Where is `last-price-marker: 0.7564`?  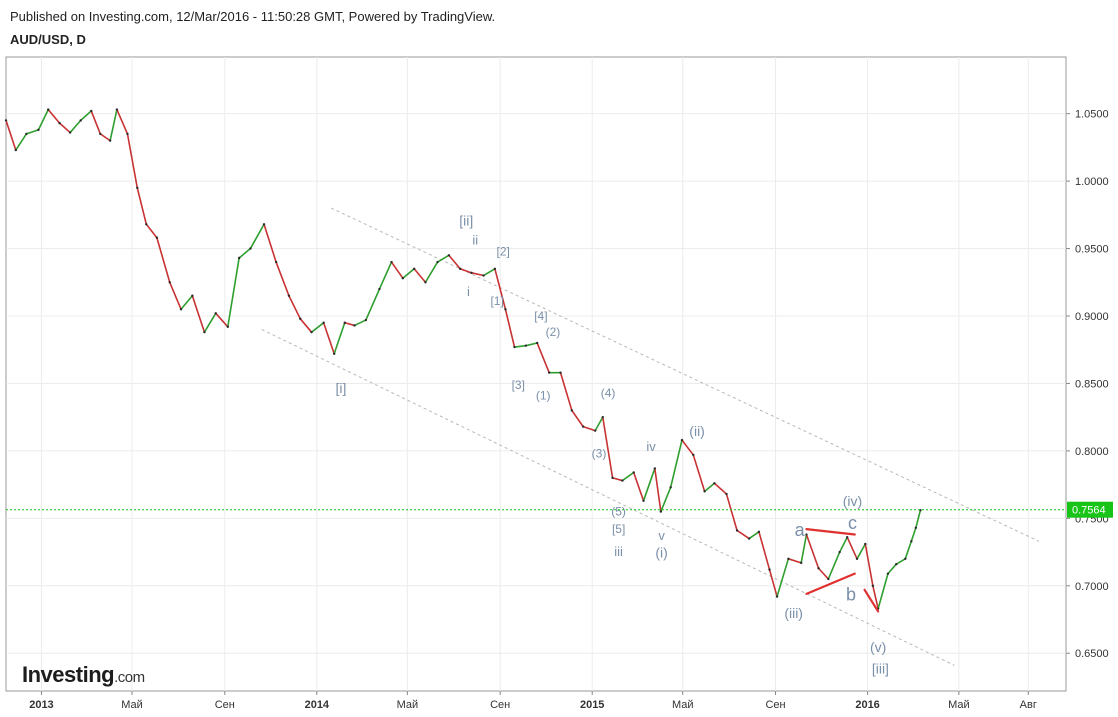 last-price-marker: 0.7564 is located at coordinates (559, 509).